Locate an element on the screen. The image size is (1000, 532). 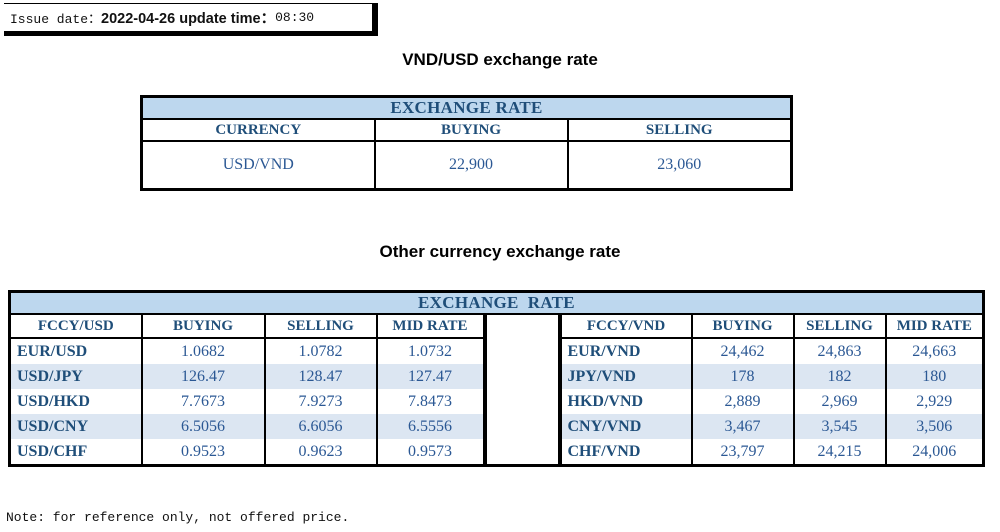
currency-pair-cell: HKD/VND is located at coordinates (625, 401).